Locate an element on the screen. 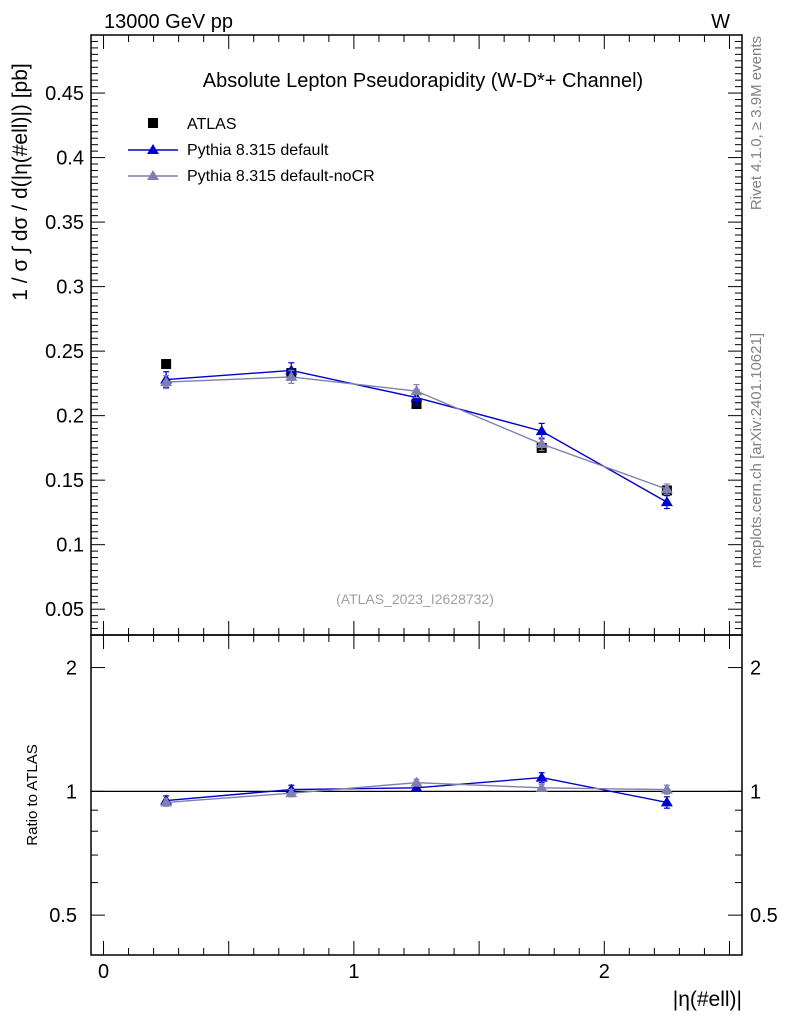 The height and width of the screenshot is (1024, 786). main-y-tick-label: 0.05 is located at coordinates (64, 610).